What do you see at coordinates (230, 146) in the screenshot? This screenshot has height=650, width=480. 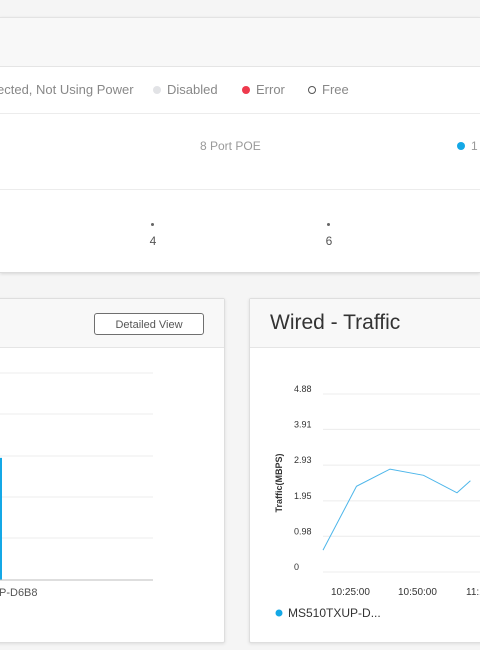 I see `poe-port-label: 8 Port POE` at bounding box center [230, 146].